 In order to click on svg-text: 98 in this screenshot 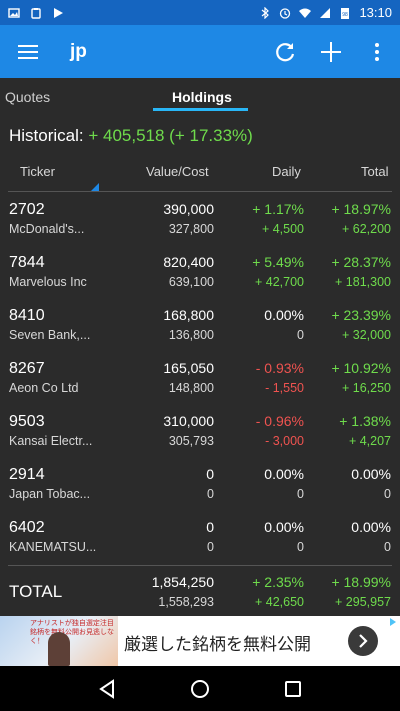, I will do `click(346, 15)`.